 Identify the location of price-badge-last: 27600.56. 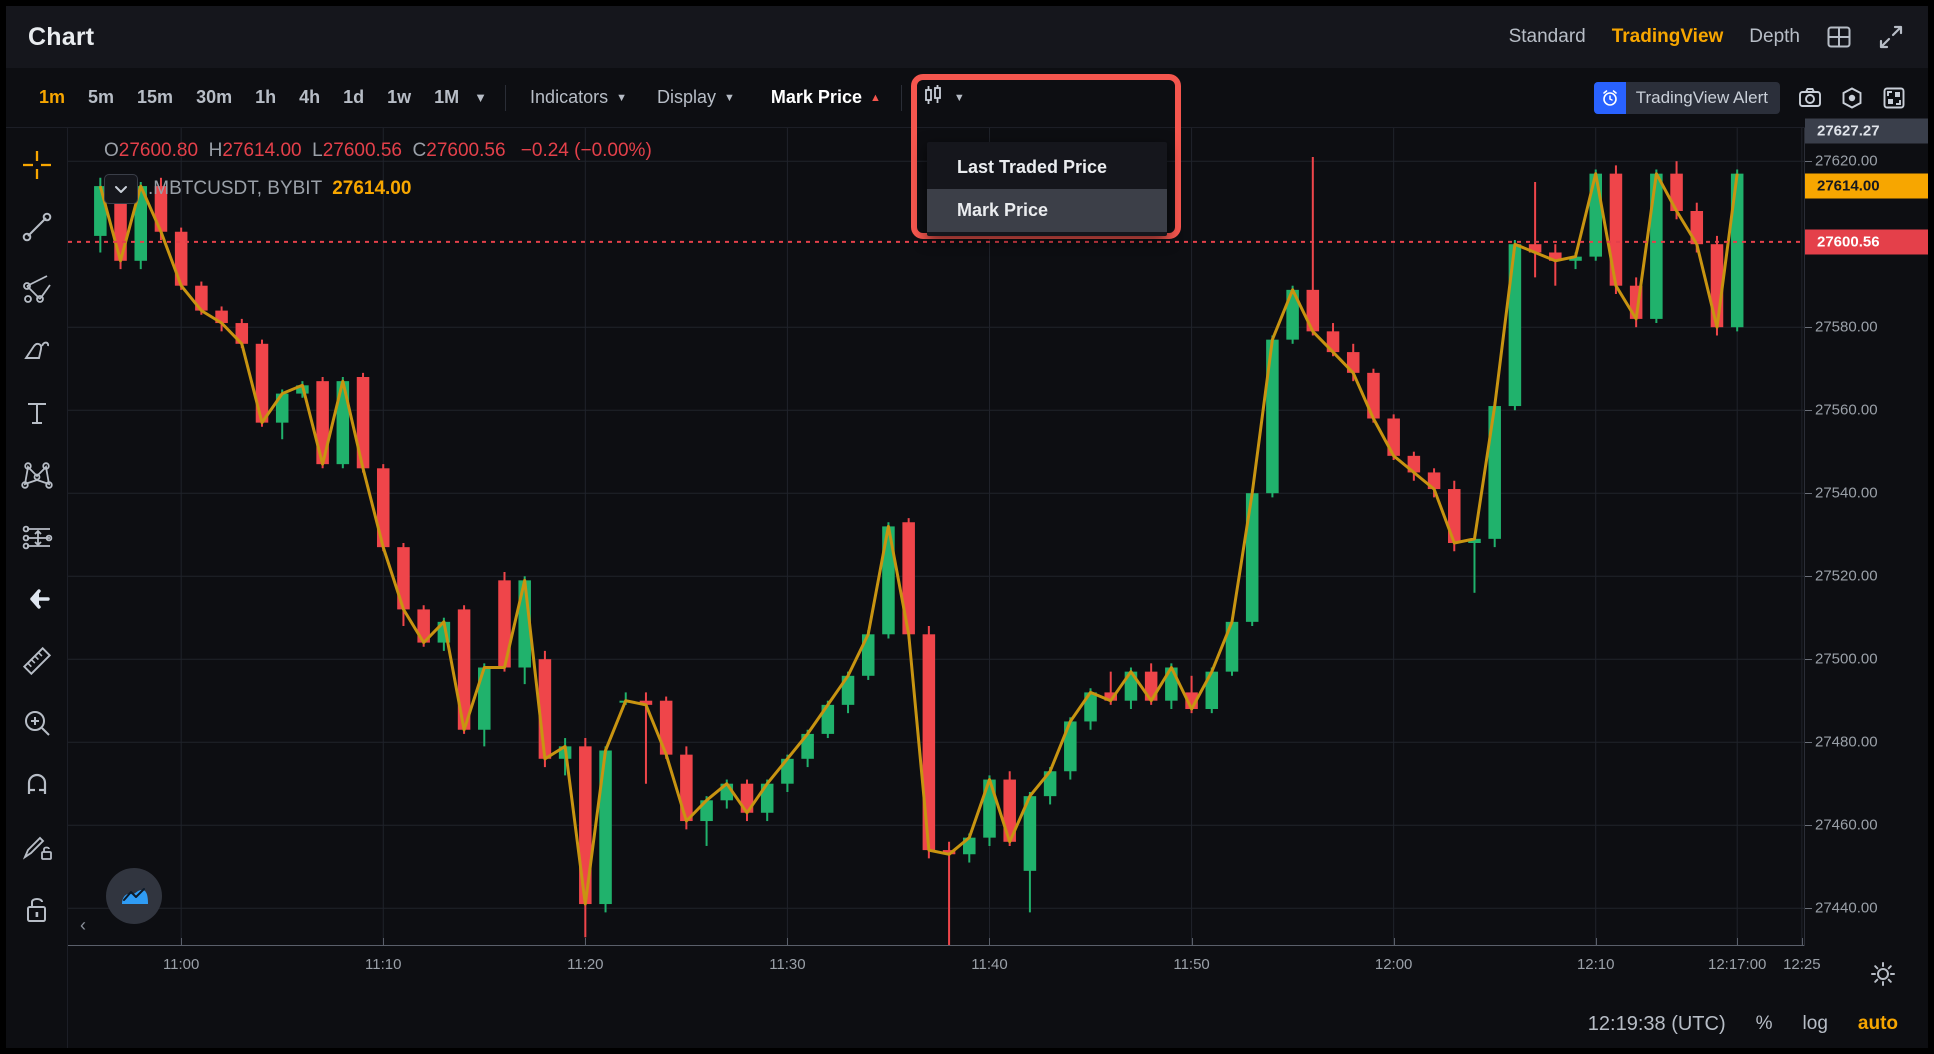
(1866, 242).